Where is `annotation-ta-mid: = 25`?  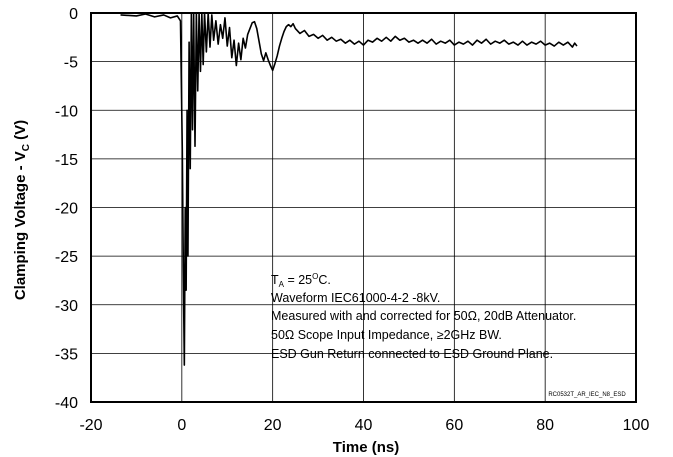
annotation-ta-mid: = 25 is located at coordinates (298, 280).